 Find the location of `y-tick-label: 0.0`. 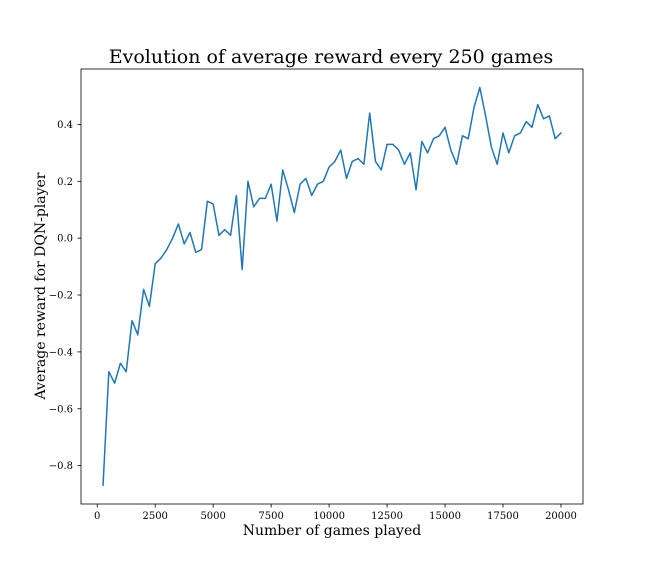

y-tick-label: 0.0 is located at coordinates (65, 239).